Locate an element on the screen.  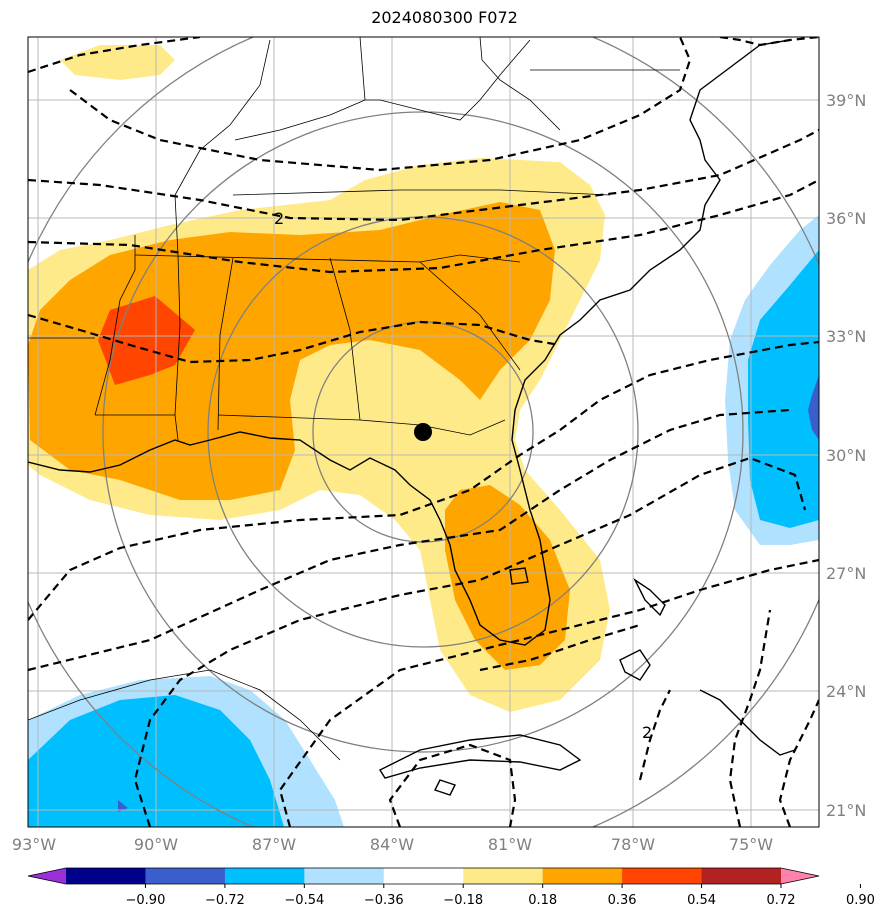
colorbar-tick-label: −0.18 is located at coordinates (463, 900).